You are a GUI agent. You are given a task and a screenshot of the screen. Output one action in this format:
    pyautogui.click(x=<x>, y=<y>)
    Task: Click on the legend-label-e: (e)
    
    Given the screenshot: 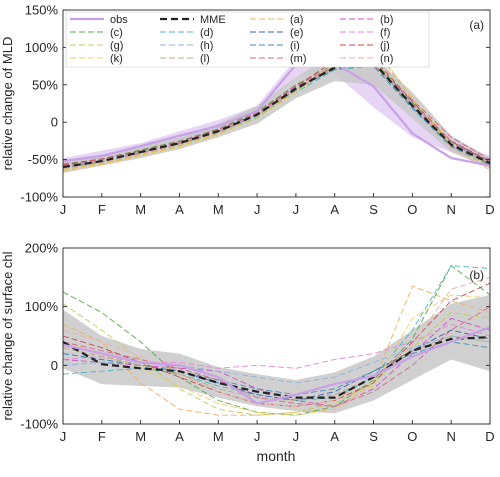 What is the action you would take?
    pyautogui.click(x=296, y=33)
    